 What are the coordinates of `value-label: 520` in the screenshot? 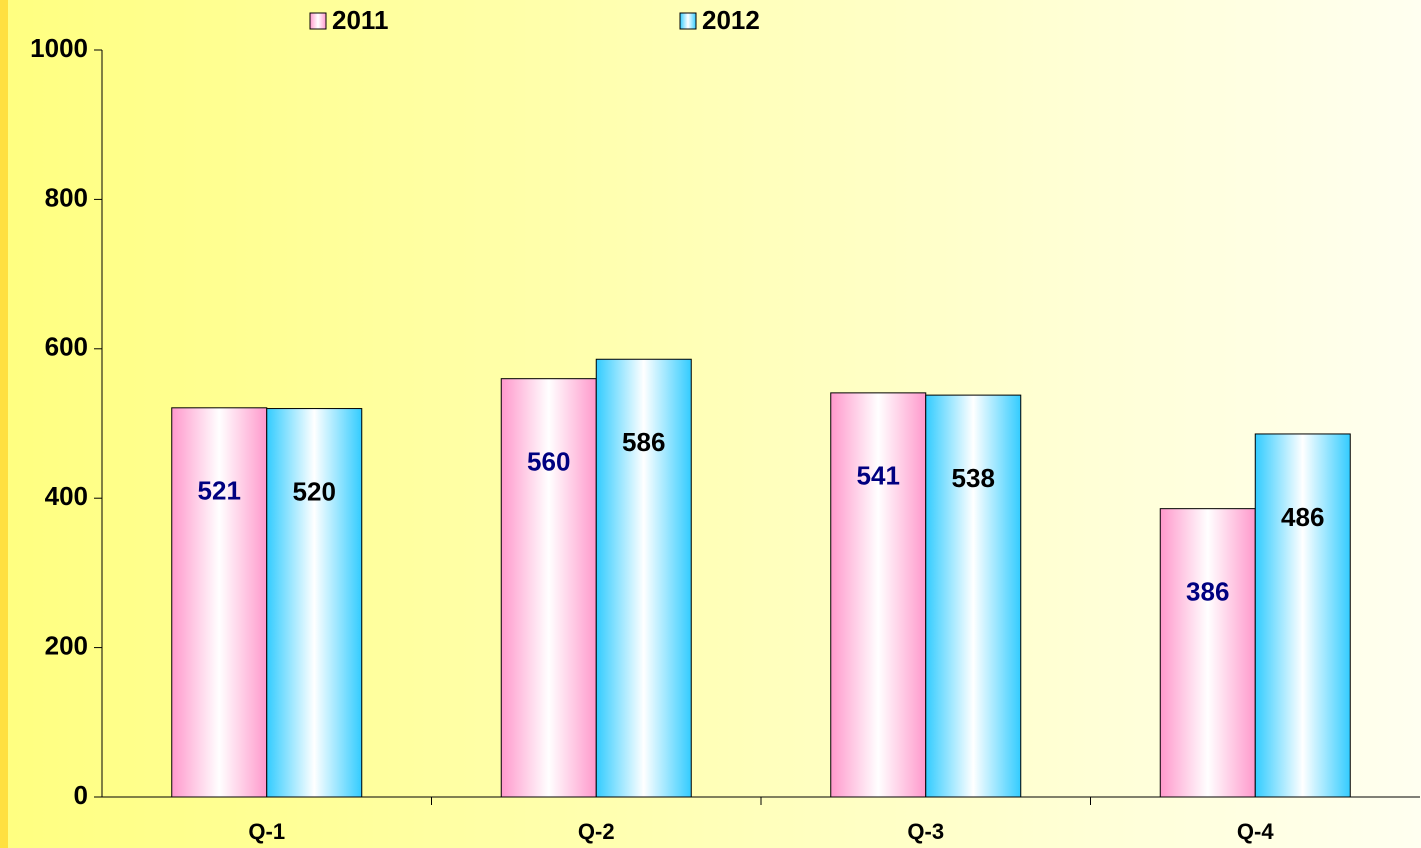 It's located at (314, 491).